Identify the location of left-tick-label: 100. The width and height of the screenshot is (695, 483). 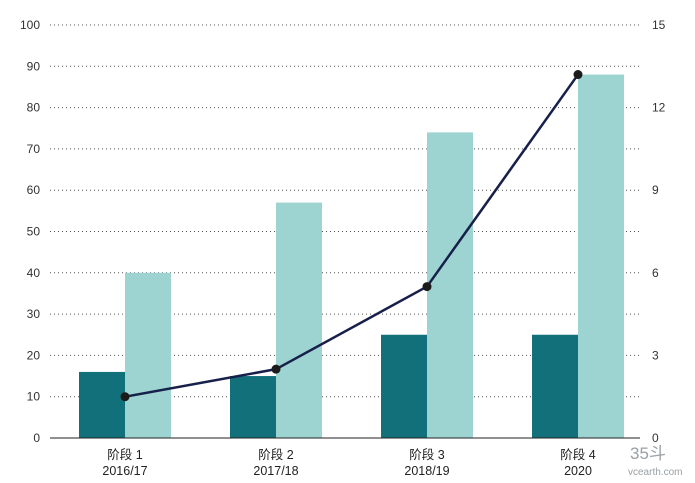
(30, 25).